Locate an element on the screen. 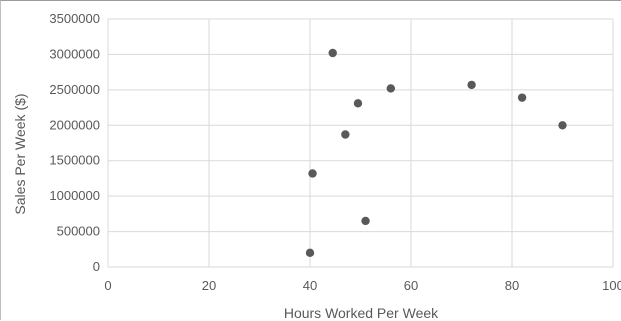 The height and width of the screenshot is (321, 621). y-tick-label: 1500000 is located at coordinates (74, 160).